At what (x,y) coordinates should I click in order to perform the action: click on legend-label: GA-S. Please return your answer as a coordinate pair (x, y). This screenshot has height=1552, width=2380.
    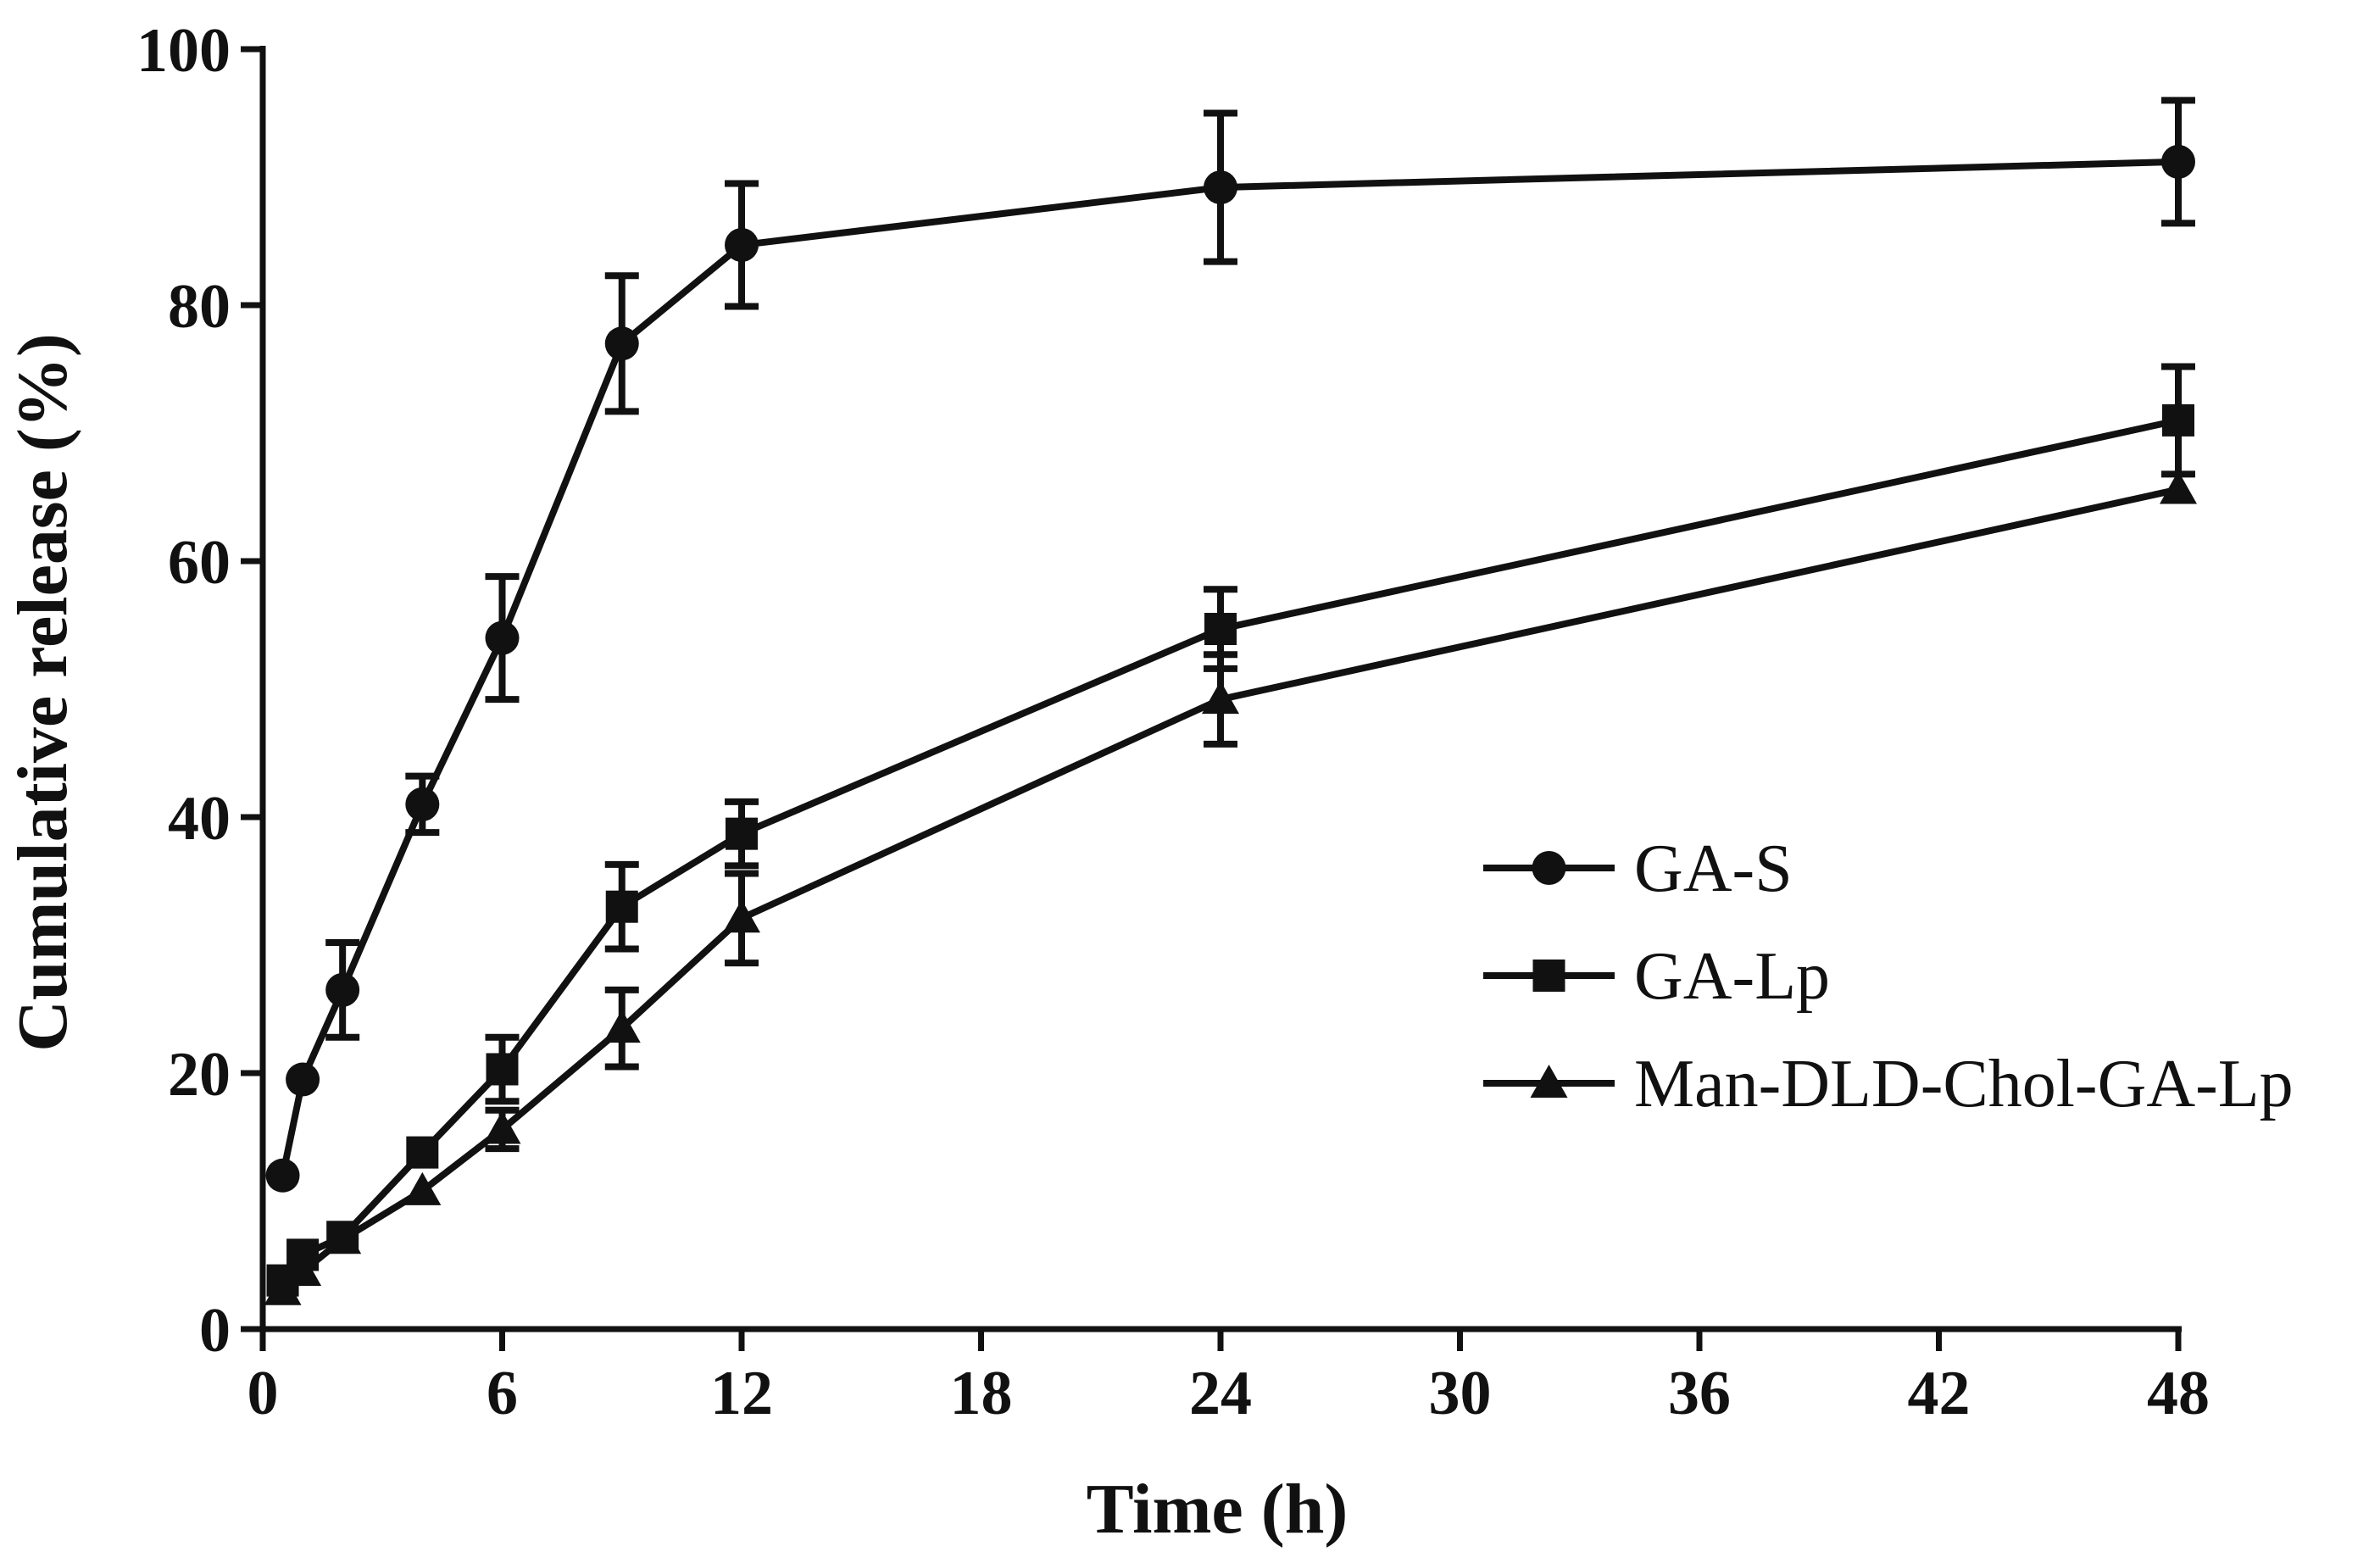
    Looking at the image, I should click on (1713, 869).